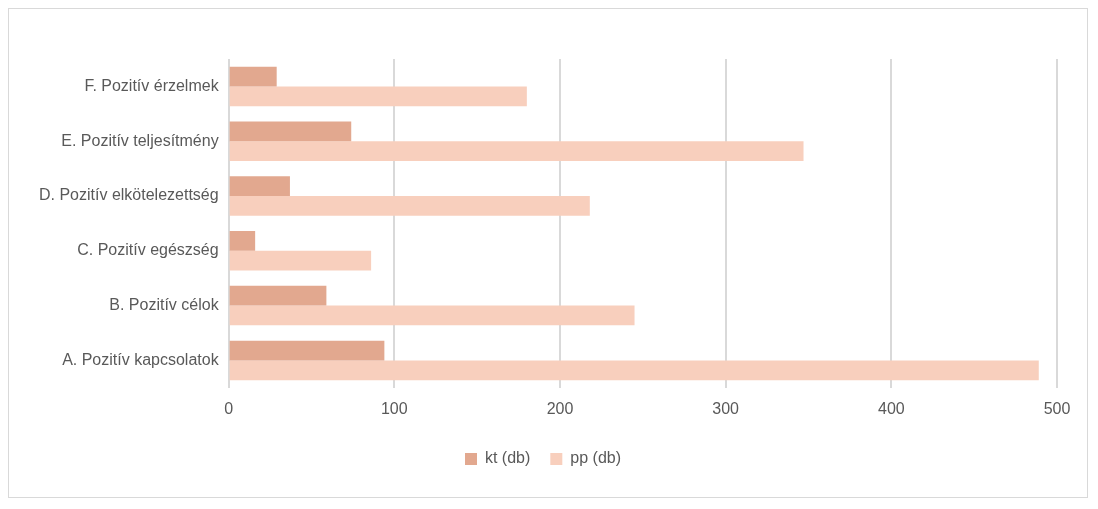 The width and height of the screenshot is (1098, 509). I want to click on legend-label: kt (db), so click(507, 458).